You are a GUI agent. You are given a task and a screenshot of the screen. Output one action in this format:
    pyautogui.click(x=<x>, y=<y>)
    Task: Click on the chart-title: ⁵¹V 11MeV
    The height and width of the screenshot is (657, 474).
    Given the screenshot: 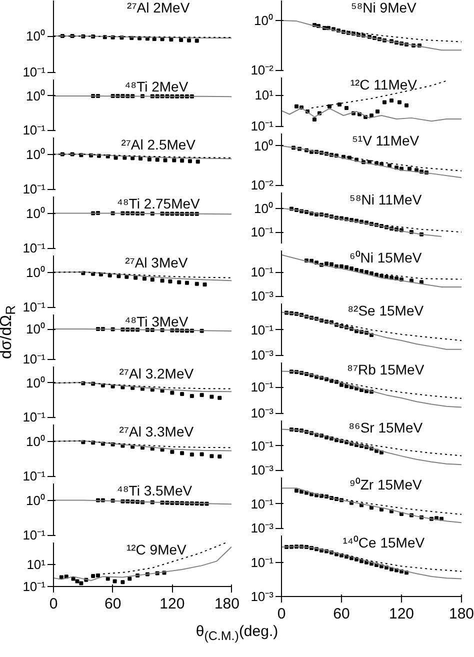 What is the action you would take?
    pyautogui.click(x=386, y=140)
    